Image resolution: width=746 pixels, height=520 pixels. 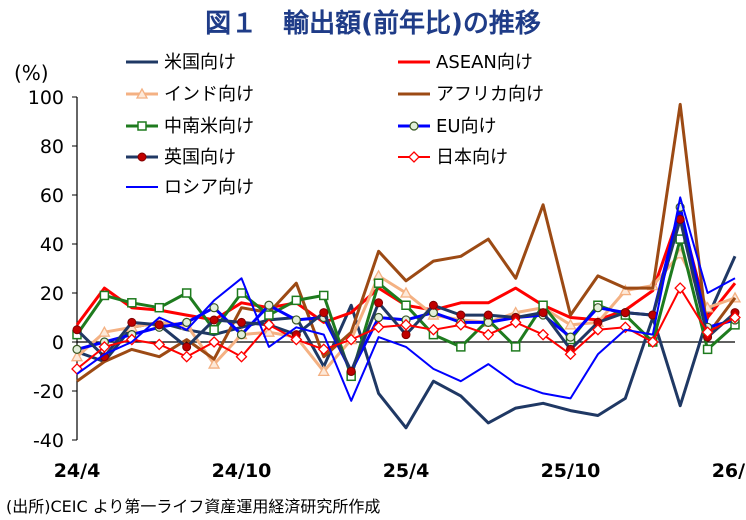 What do you see at coordinates (58, 343) in the screenshot?
I see `y-tick-label: 0` at bounding box center [58, 343].